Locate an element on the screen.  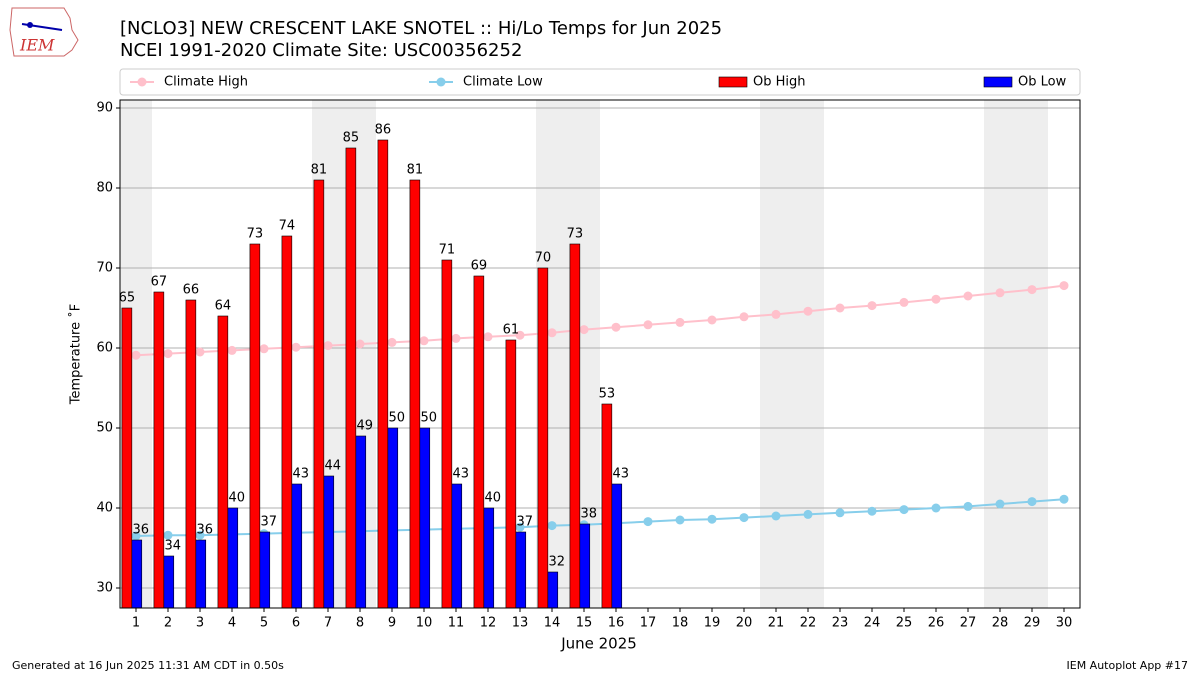
bar-label: 40 is located at coordinates (493, 498).